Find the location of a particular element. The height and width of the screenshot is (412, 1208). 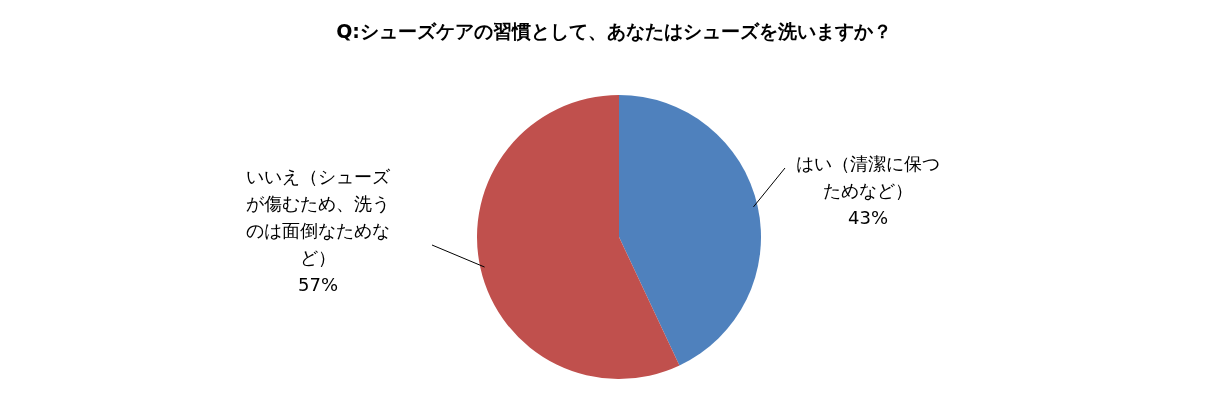

slice-label: いいえ（シューズが傷むため、洗うのは面倒なためなど） is located at coordinates (318, 217).